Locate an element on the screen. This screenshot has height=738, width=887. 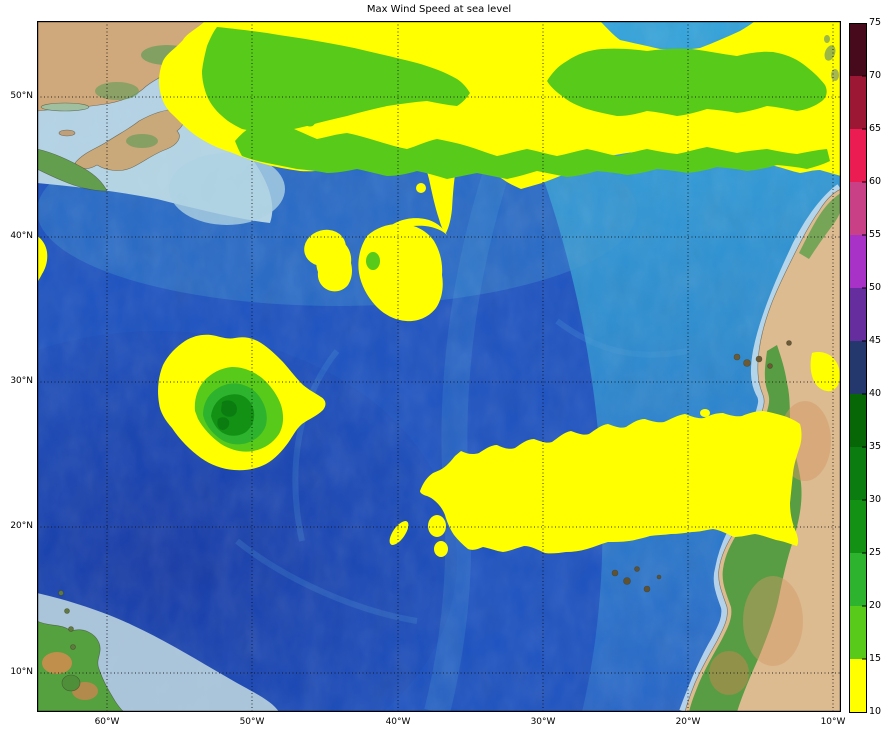
cbar-label-20: 20 is located at coordinates (875, 605).